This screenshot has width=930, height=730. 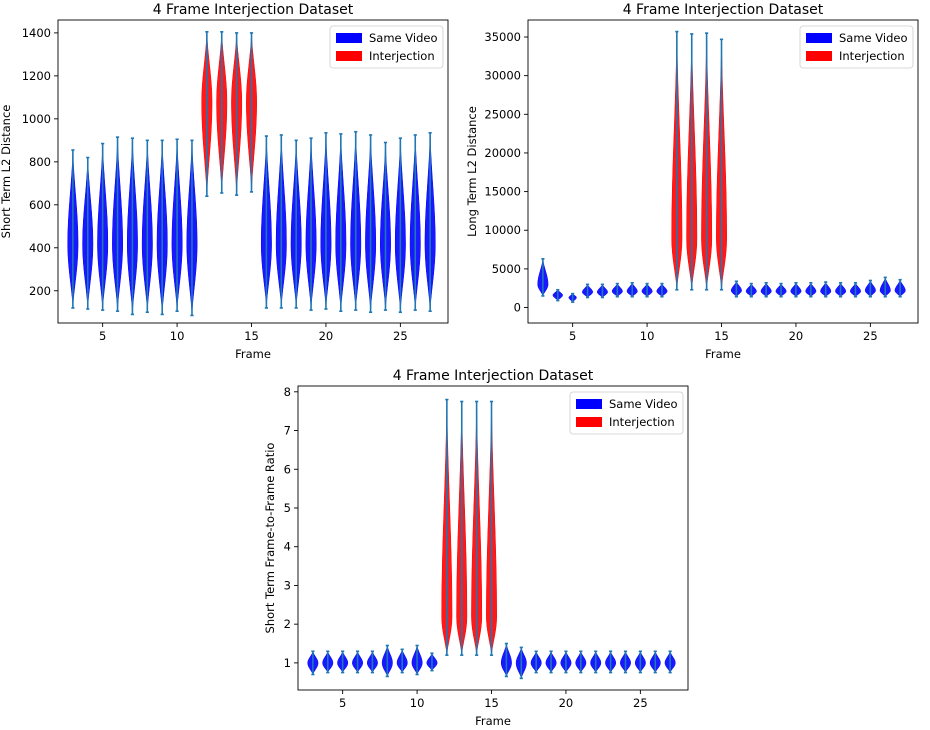 What do you see at coordinates (40, 205) in the screenshot?
I see `y-tick-label: 600` at bounding box center [40, 205].